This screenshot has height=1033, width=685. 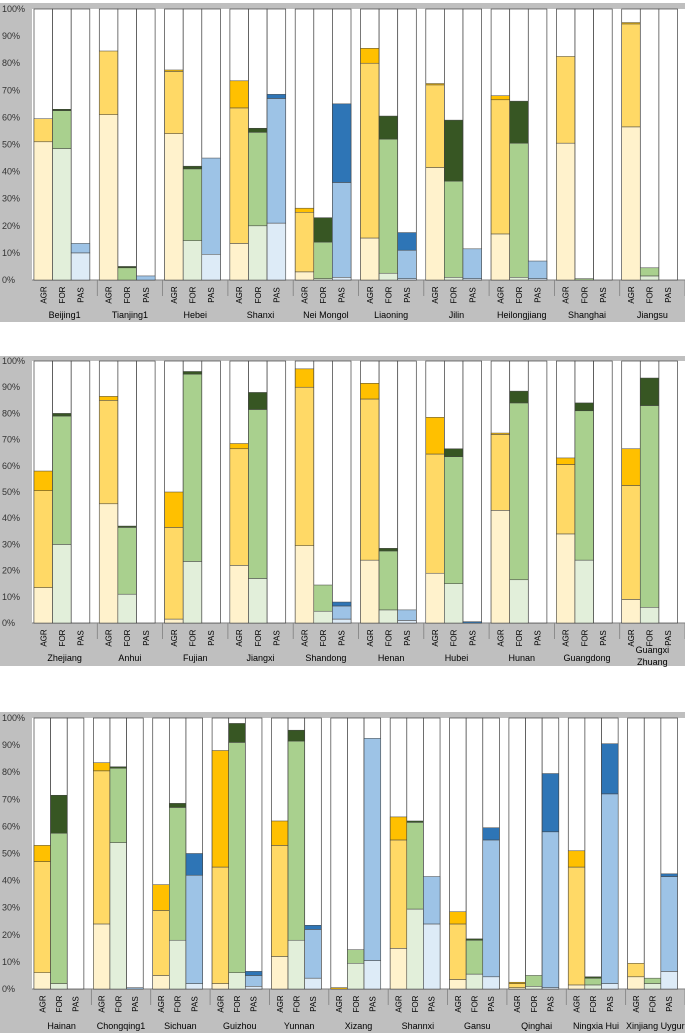 What do you see at coordinates (326, 511) in the screenshot?
I see `province-group: AGR FOR PAS Shandong` at bounding box center [326, 511].